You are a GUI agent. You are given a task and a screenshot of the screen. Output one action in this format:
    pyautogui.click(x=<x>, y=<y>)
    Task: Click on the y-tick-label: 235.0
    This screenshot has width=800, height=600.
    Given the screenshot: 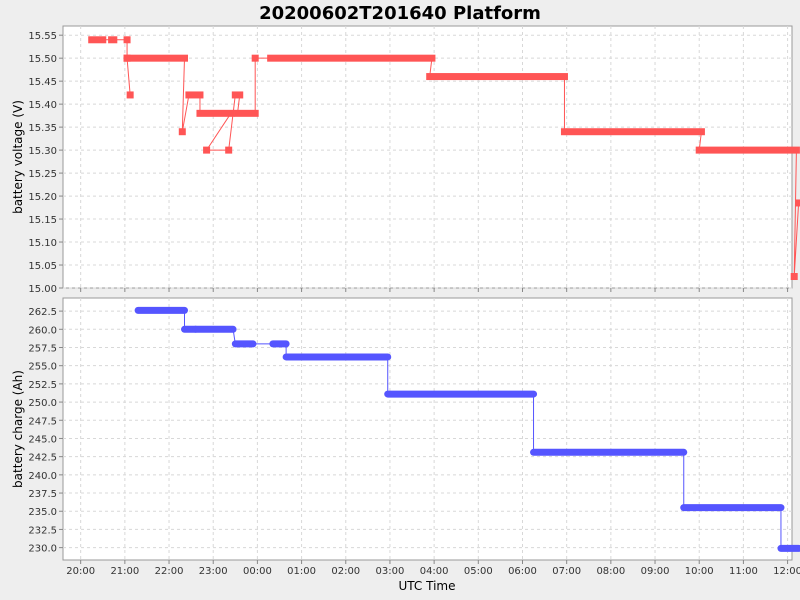 What is the action you would take?
    pyautogui.click(x=42, y=512)
    